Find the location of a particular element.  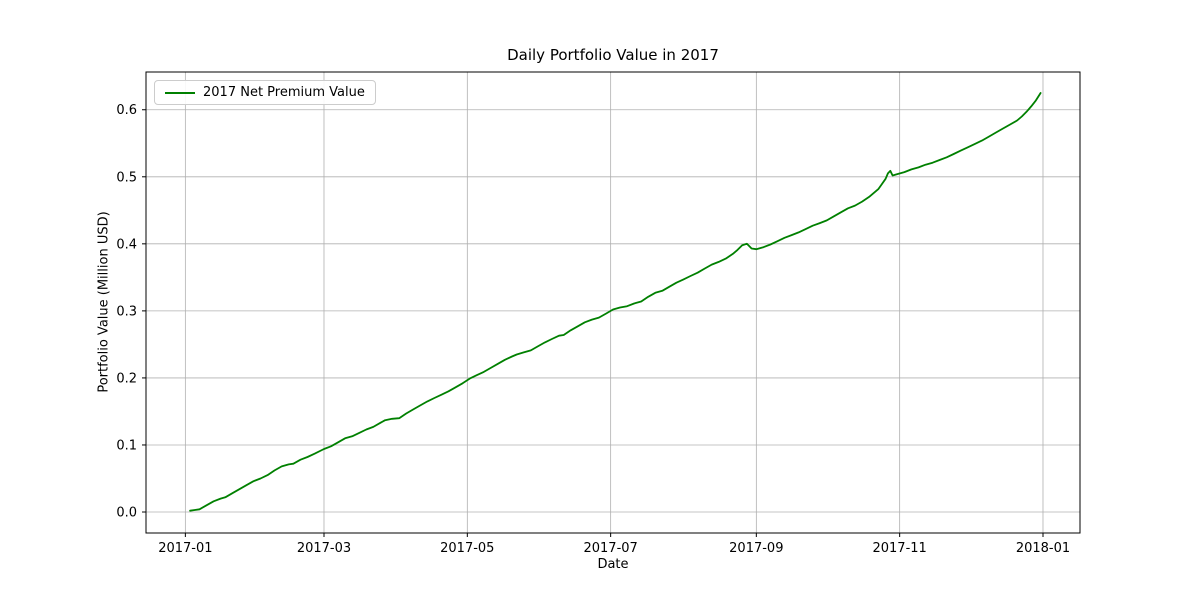

y-tick-label: 0.5 is located at coordinates (126, 177).